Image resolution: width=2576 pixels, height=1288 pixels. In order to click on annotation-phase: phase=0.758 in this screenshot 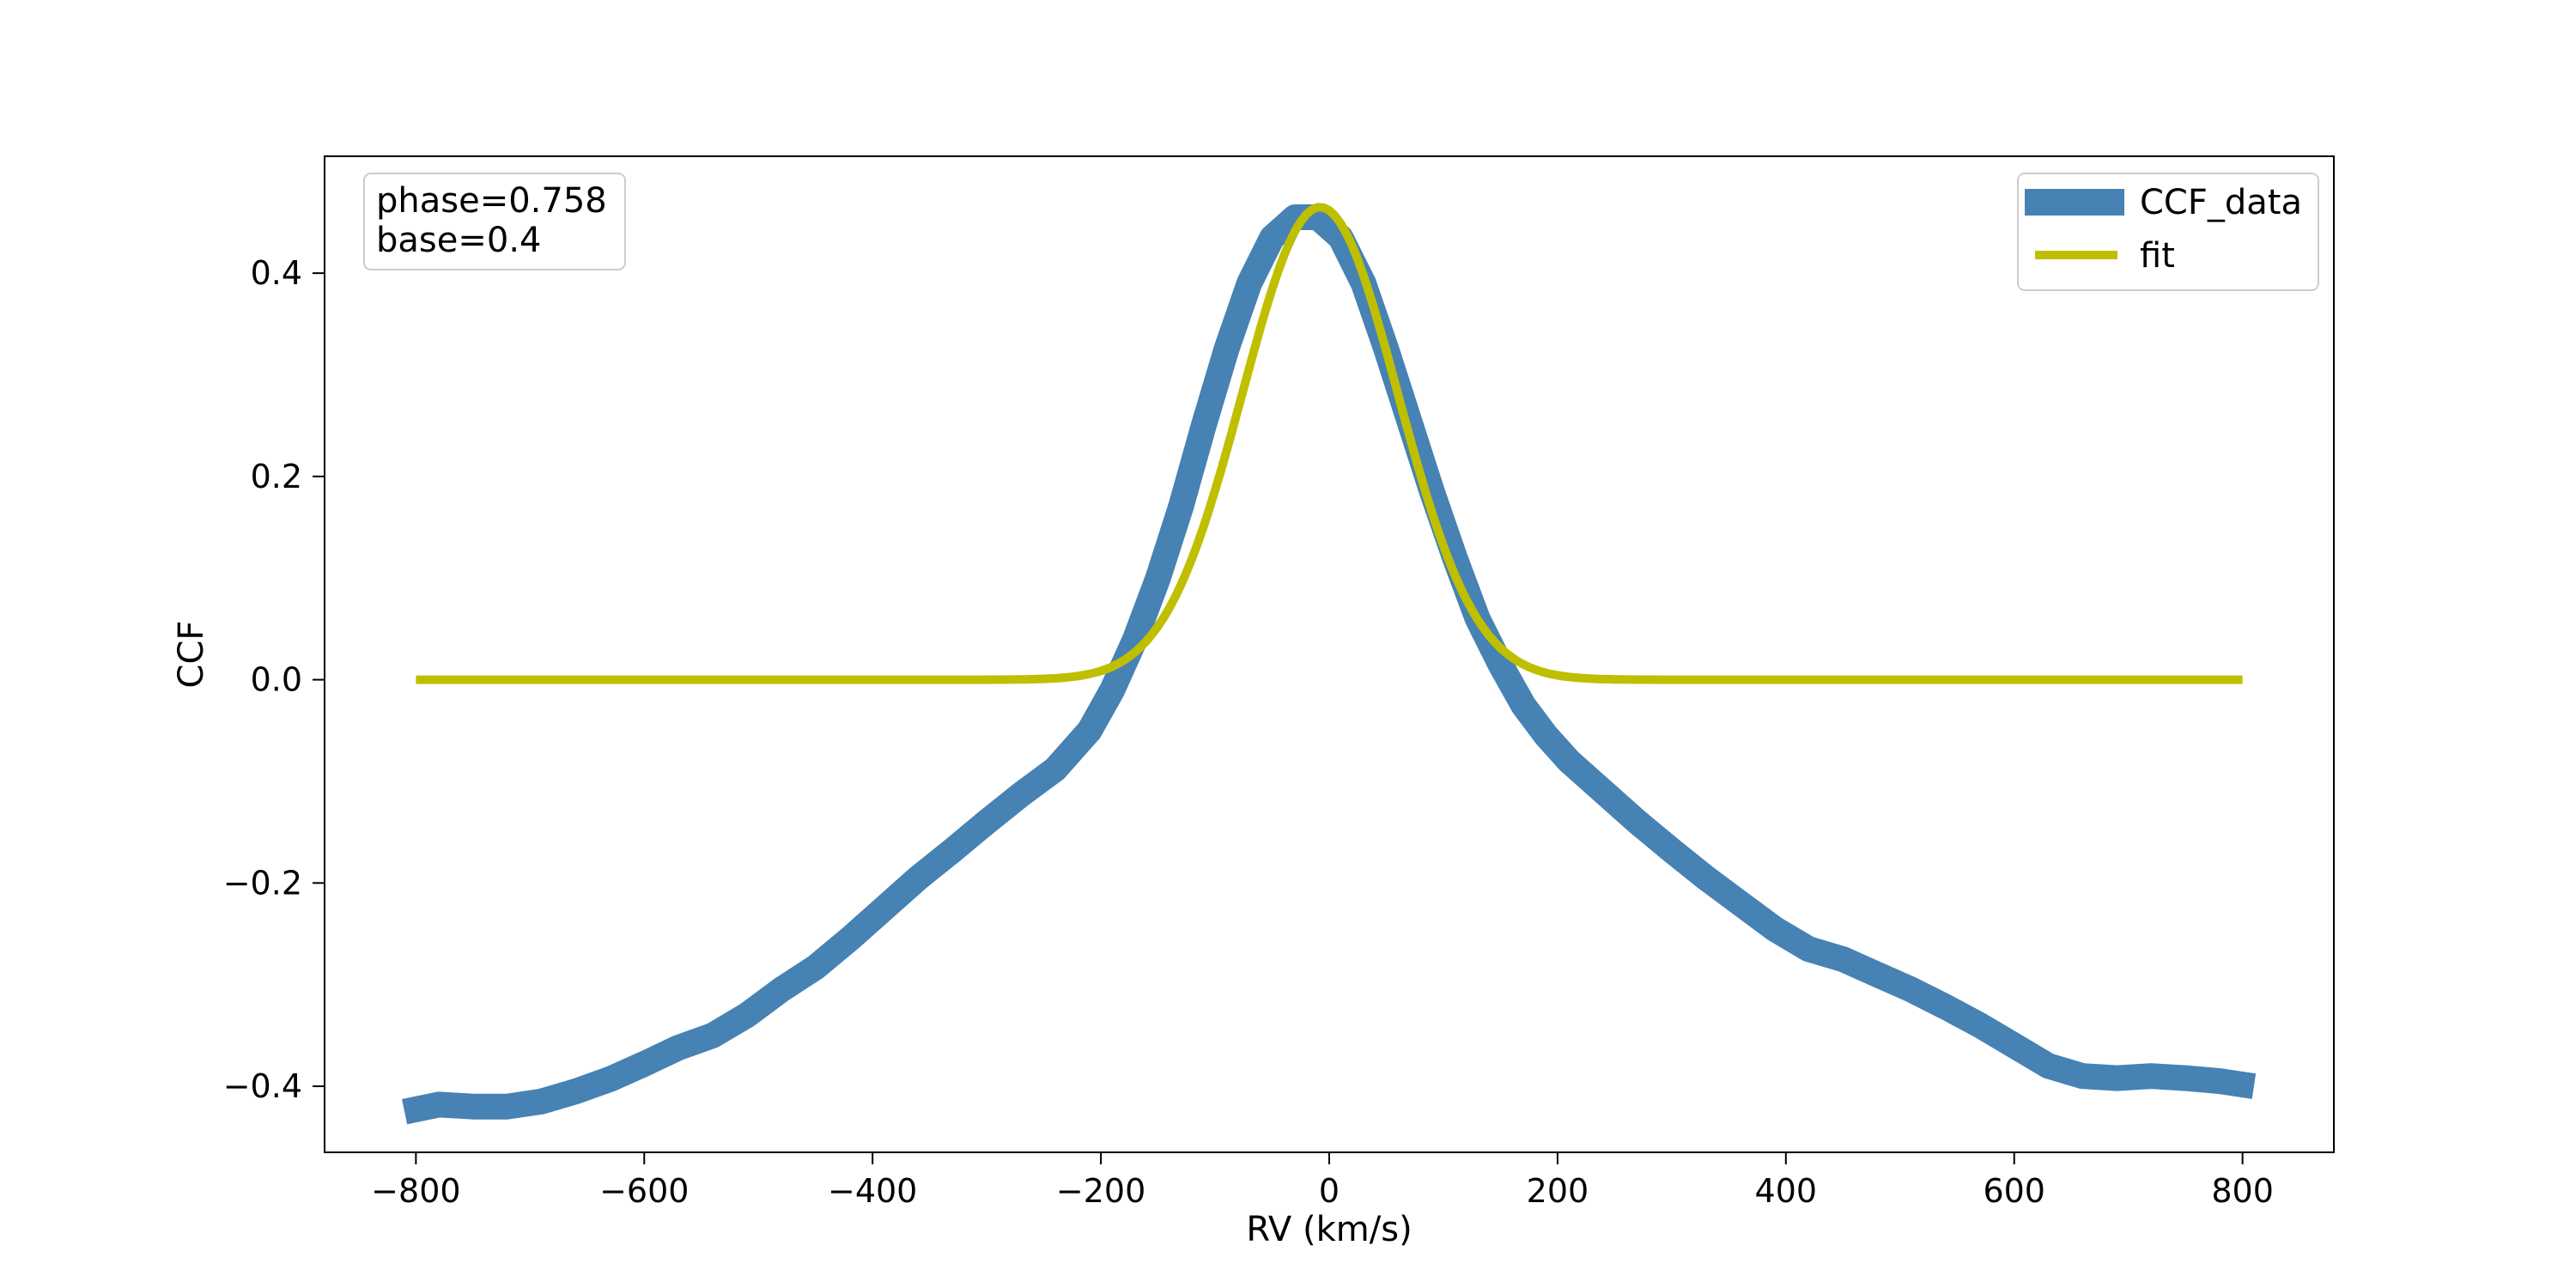, I will do `click(492, 201)`.